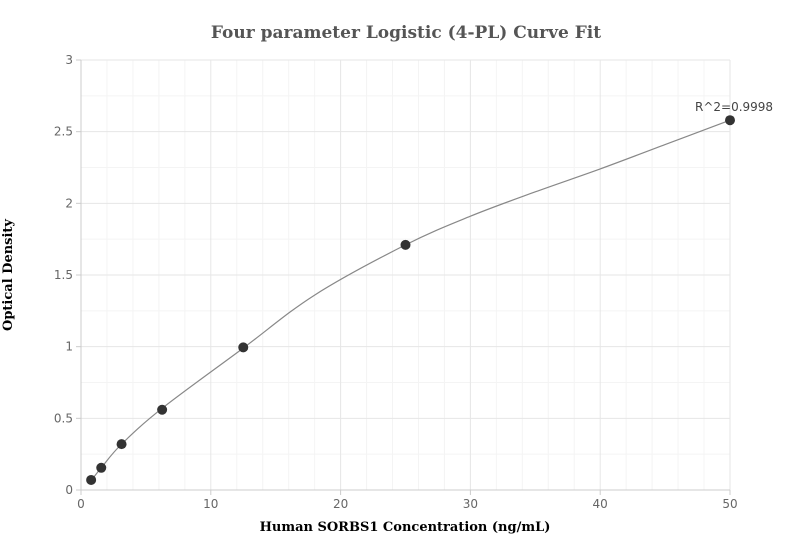 The image size is (811, 560). What do you see at coordinates (69, 203) in the screenshot?
I see `y-tick-label: 2` at bounding box center [69, 203].